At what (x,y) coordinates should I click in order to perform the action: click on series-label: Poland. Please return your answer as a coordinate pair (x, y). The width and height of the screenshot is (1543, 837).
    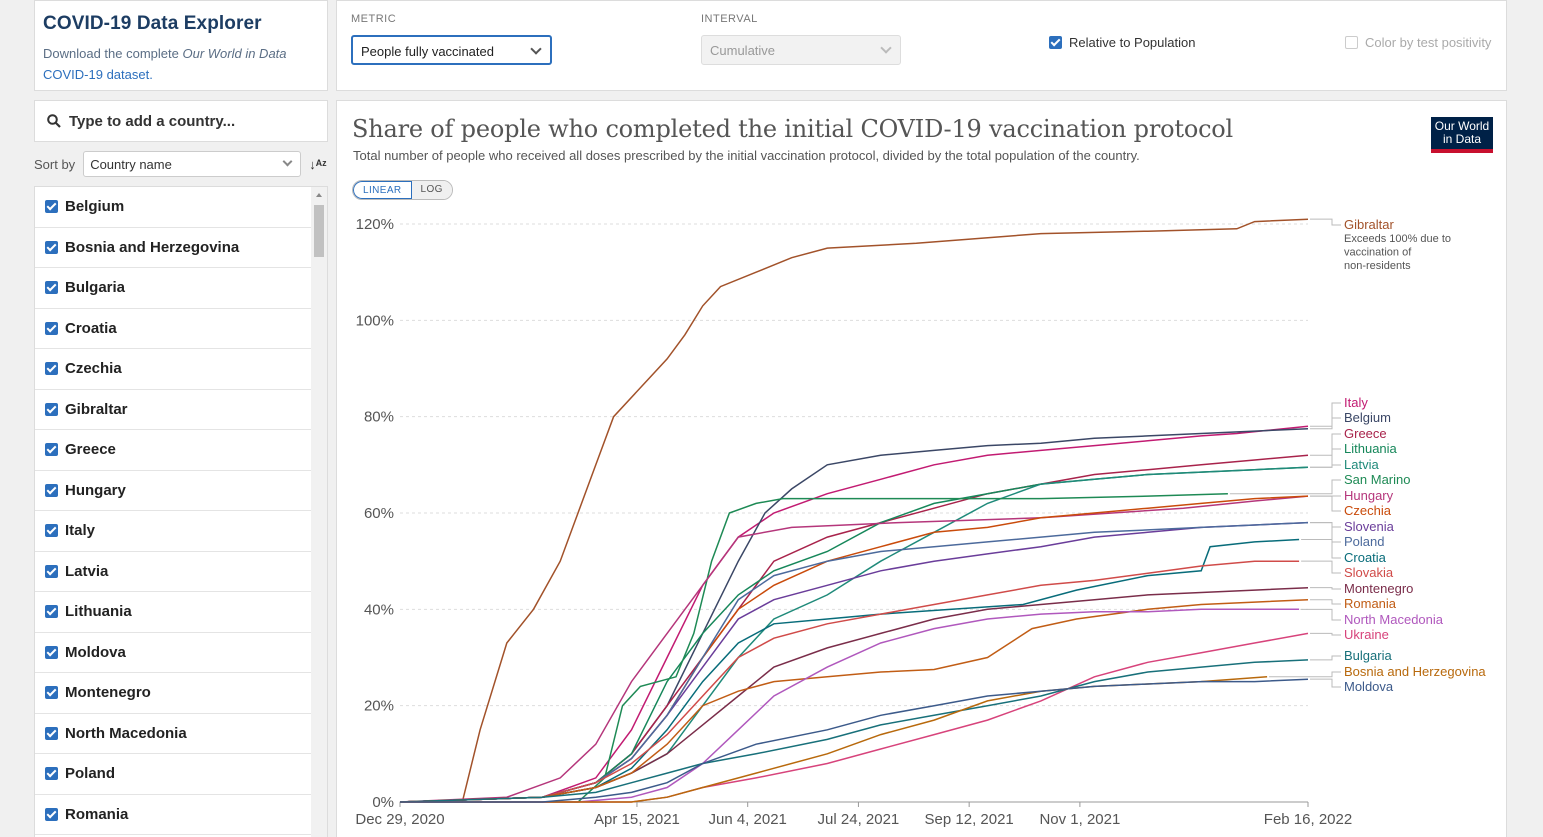
    Looking at the image, I should click on (1364, 541).